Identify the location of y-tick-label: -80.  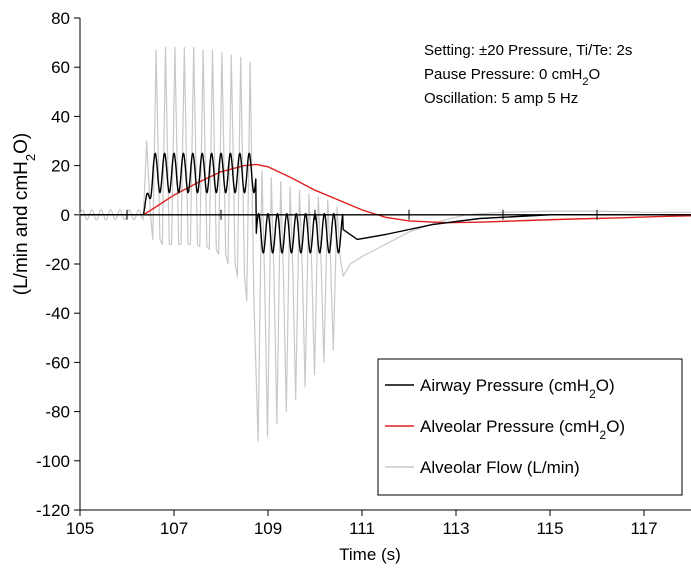
(57, 412).